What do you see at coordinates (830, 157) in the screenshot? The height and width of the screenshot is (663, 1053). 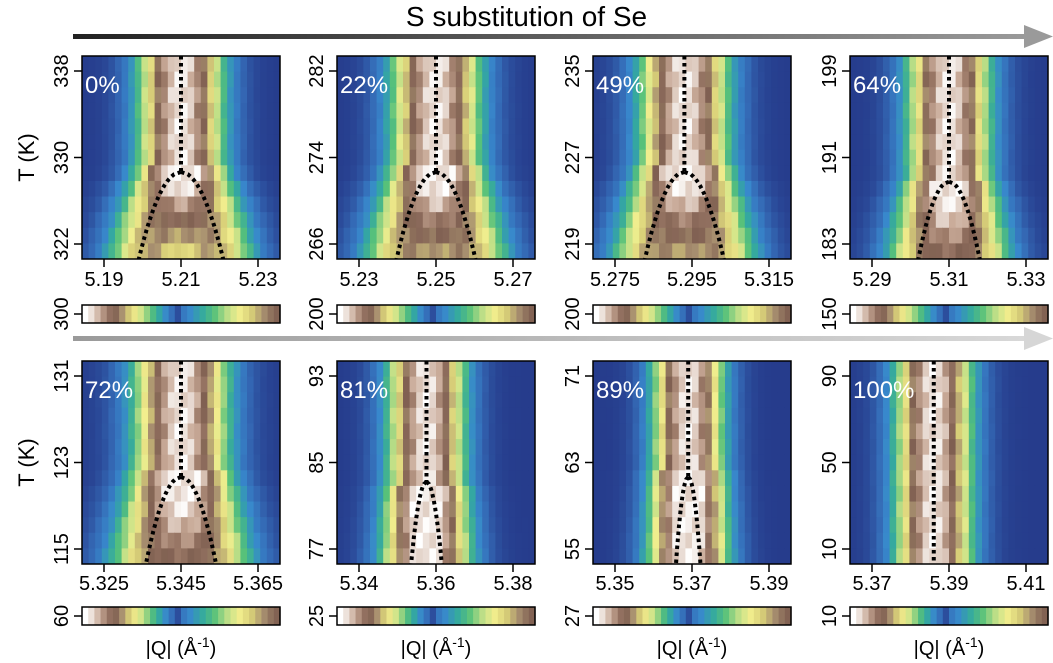 I see `y-tick-label: 191` at bounding box center [830, 157].